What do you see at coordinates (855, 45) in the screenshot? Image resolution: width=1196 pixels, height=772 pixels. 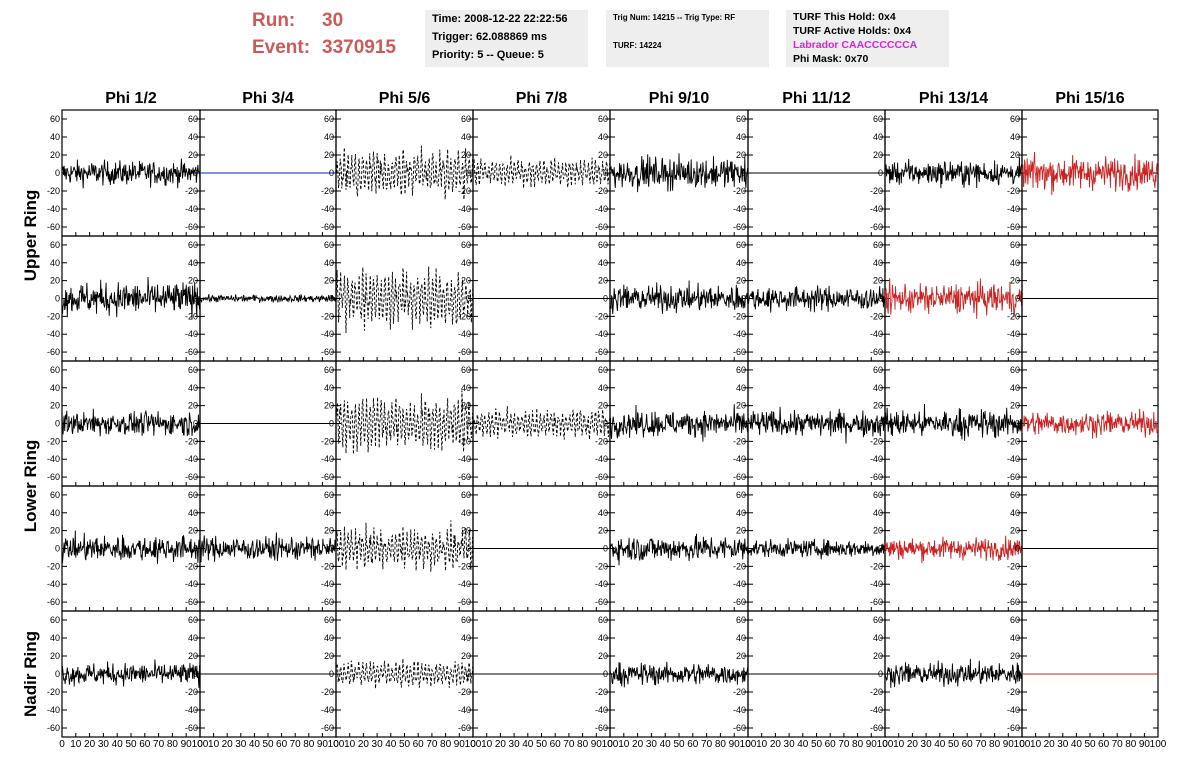 I see `labrador-text: Labrador CAACCCCCCA` at bounding box center [855, 45].